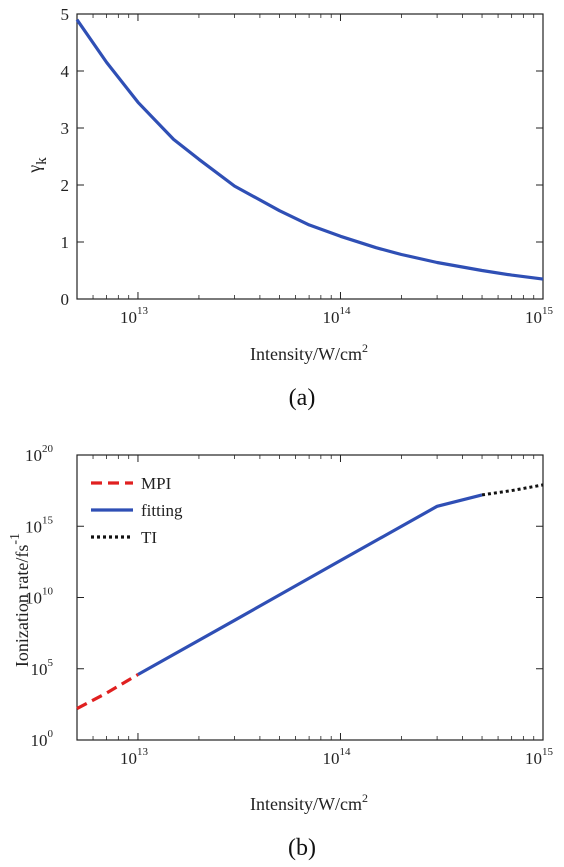  I want to click on panel-a-y-label-main: γ, so click(34, 169).